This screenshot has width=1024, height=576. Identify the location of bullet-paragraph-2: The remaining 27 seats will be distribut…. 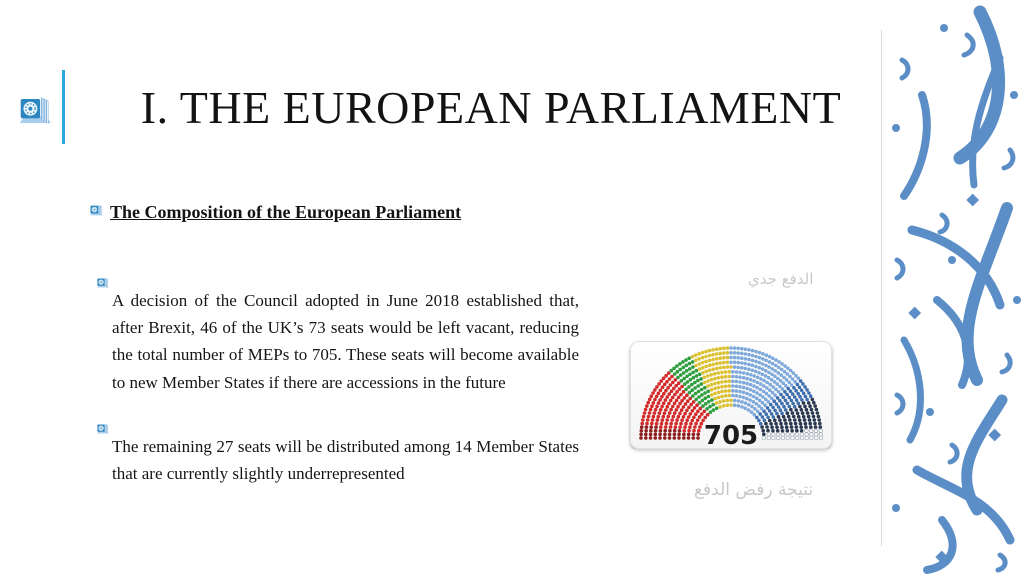
(345, 460).